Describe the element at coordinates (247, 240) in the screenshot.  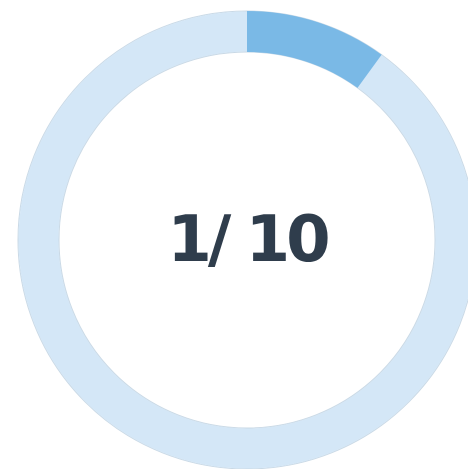
I see `progress-label: 1/ 10` at that location.